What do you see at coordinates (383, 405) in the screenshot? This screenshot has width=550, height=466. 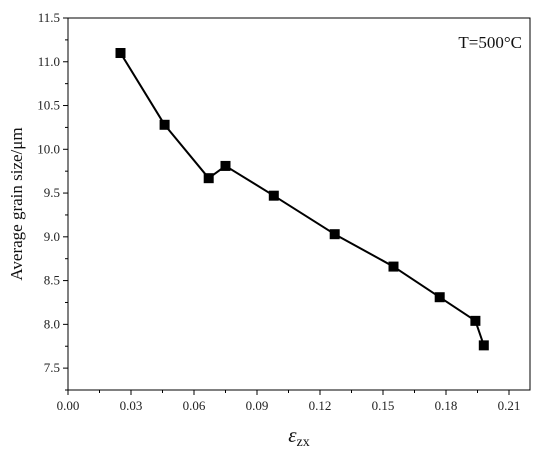 I see `x-tick-label: 0.15` at bounding box center [383, 405].